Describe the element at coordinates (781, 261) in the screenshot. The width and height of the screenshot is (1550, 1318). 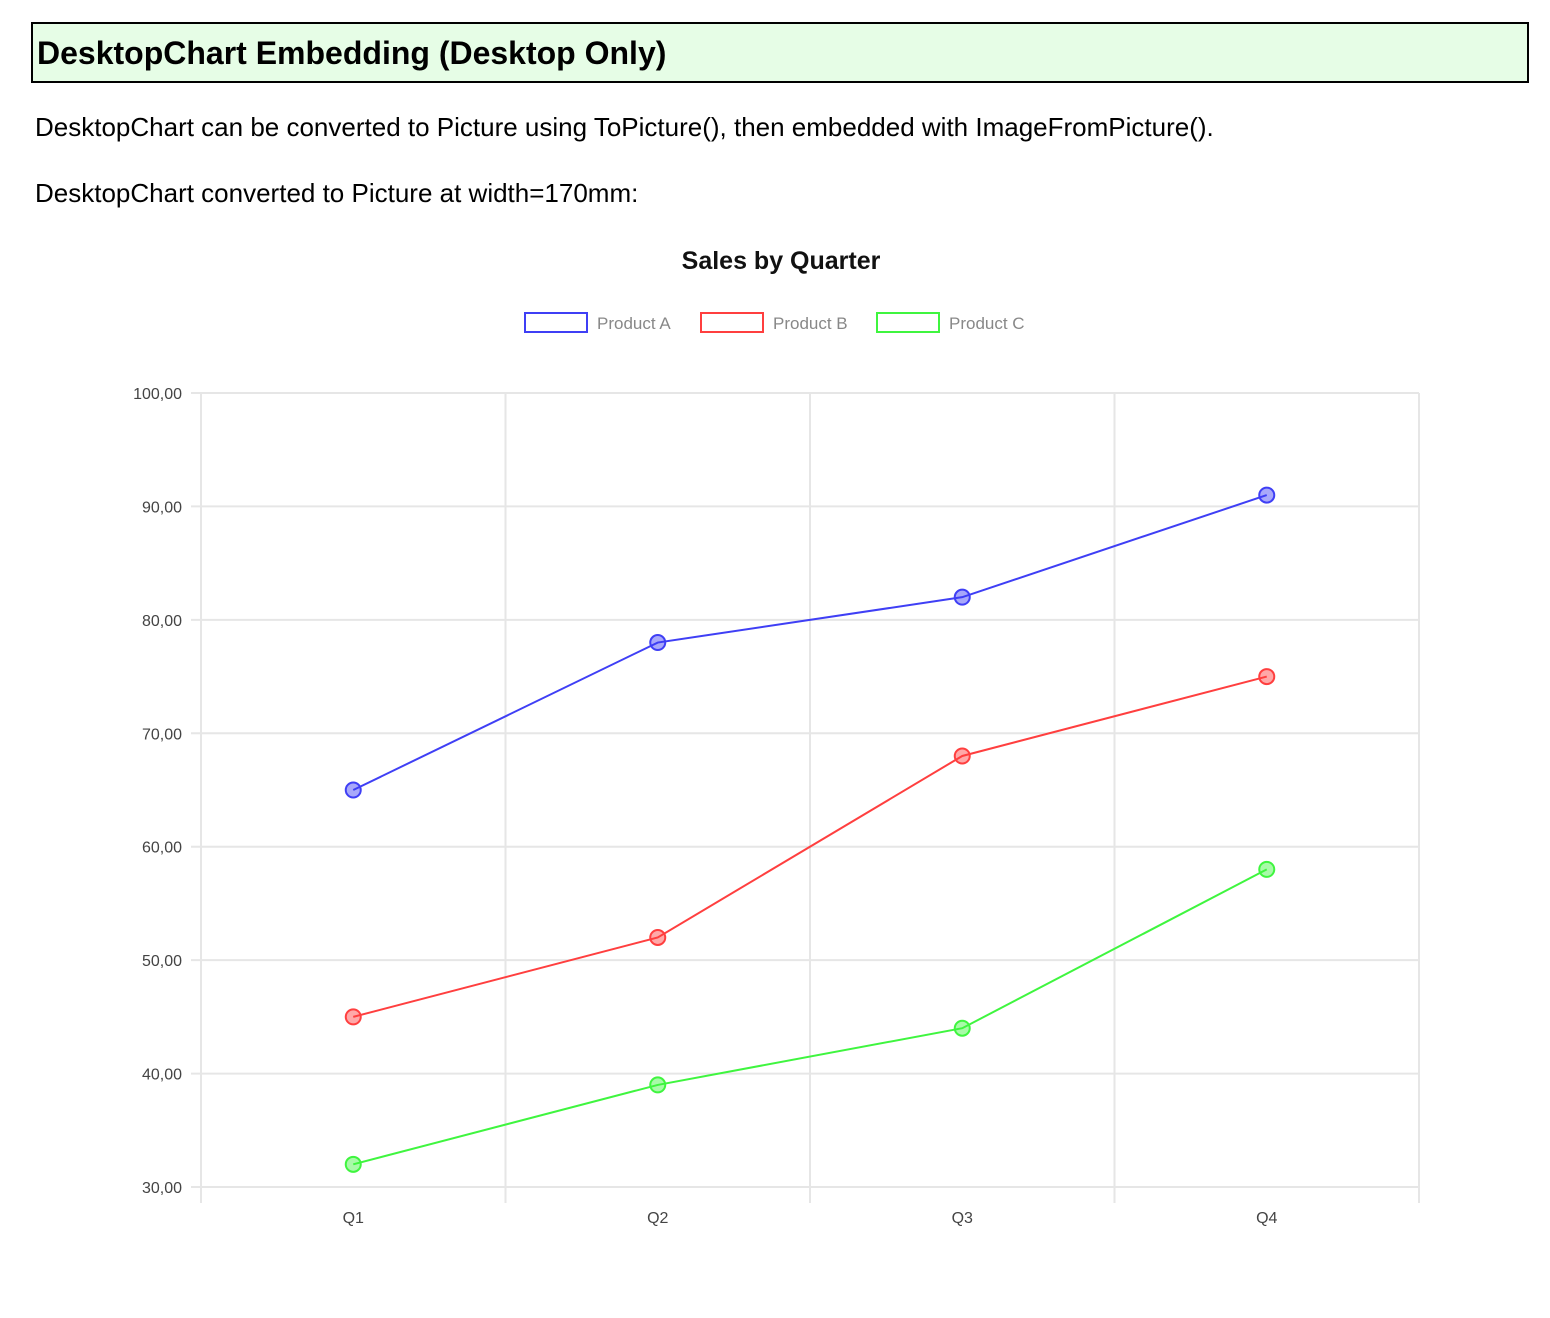
I see `chart-title: Sales by Quarter` at that location.